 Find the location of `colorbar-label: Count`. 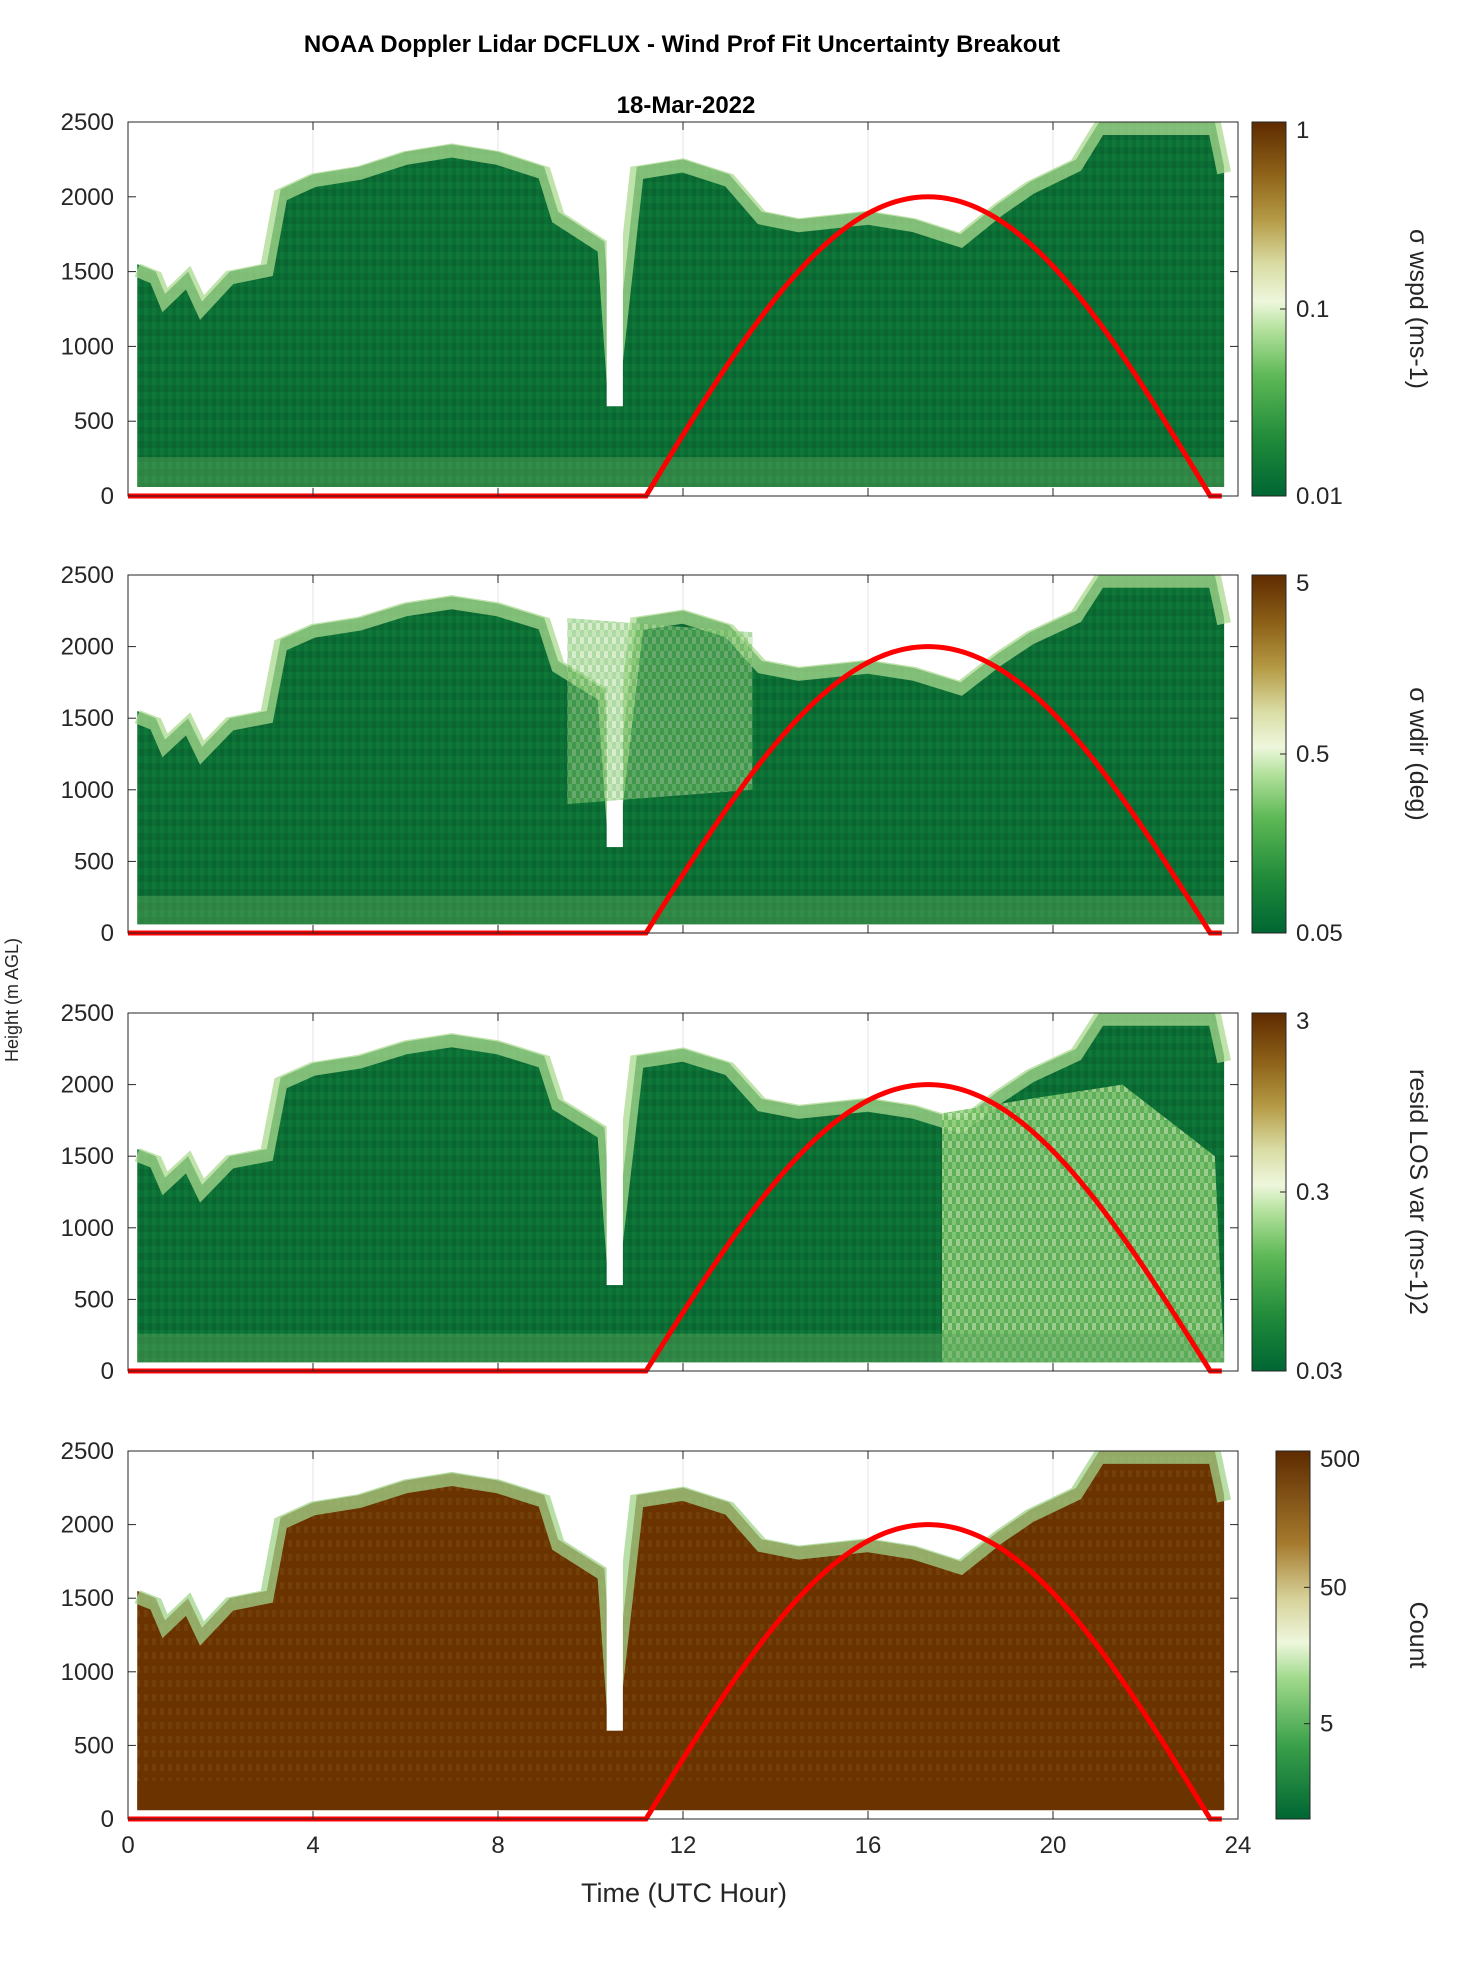

colorbar-label: Count is located at coordinates (1418, 1635).